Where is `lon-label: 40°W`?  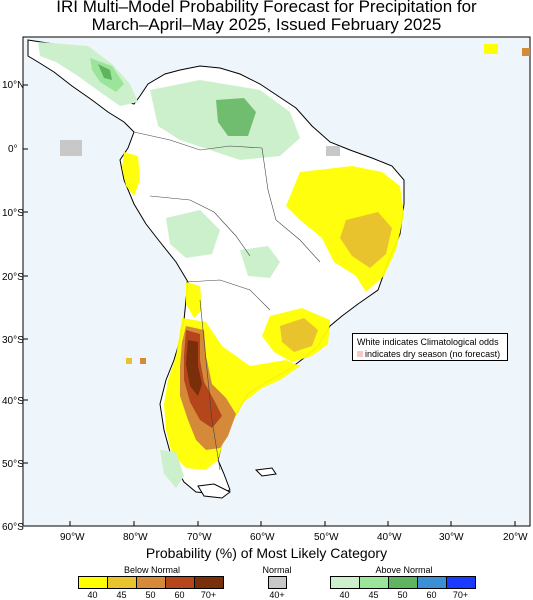 lon-label: 40°W is located at coordinates (389, 537).